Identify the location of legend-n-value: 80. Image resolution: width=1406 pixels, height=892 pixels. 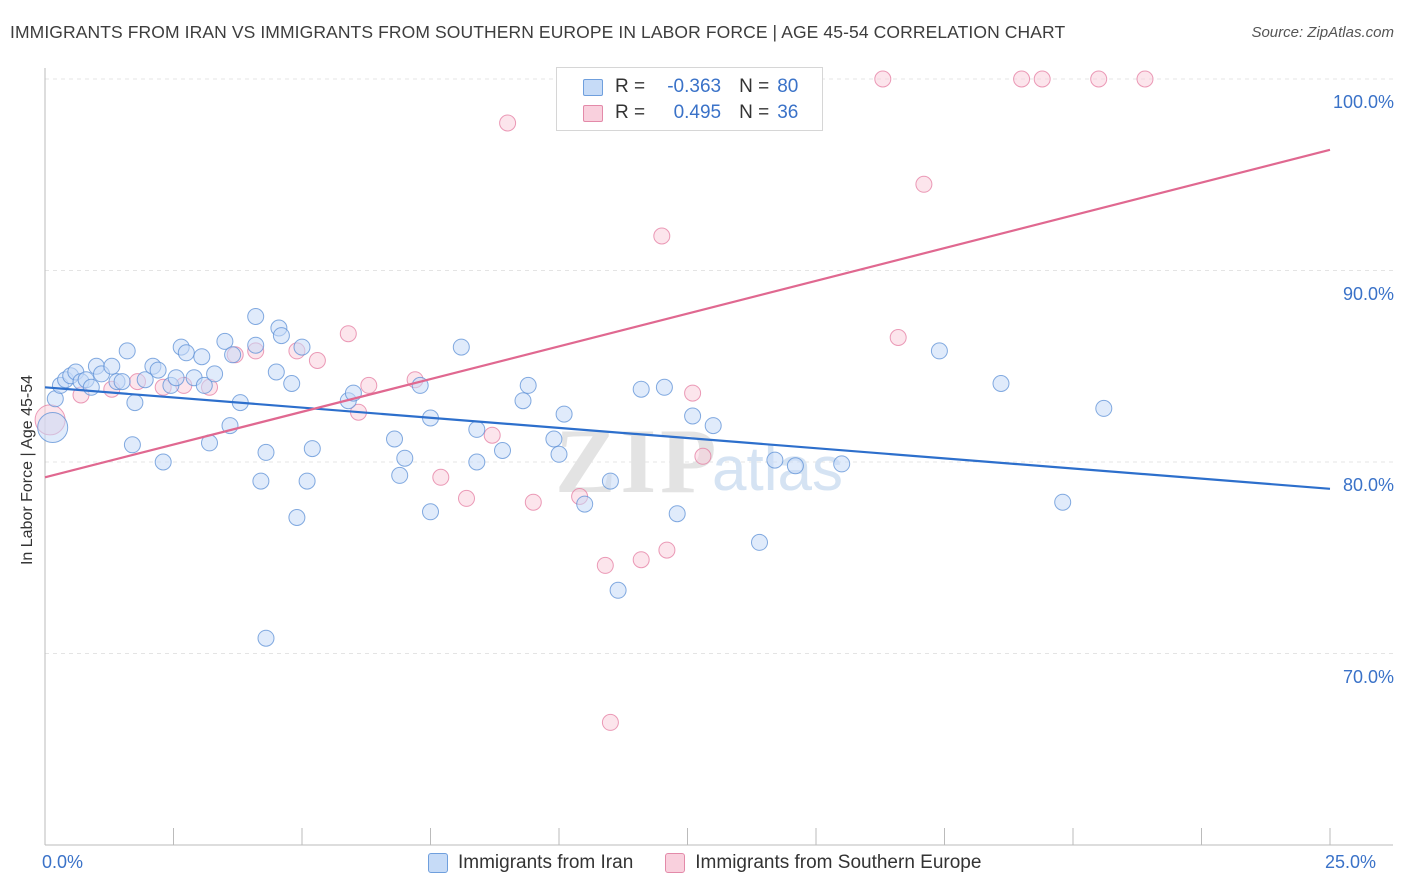
(788, 86).